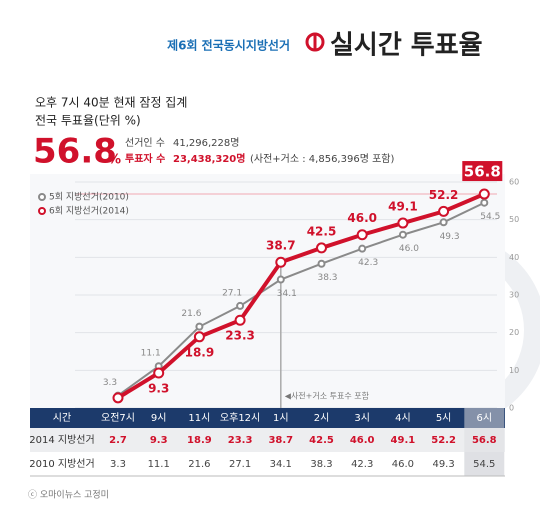 The height and width of the screenshot is (526, 540). Describe the element at coordinates (281, 418) in the screenshot. I see `x-tick-label: 1시` at that location.